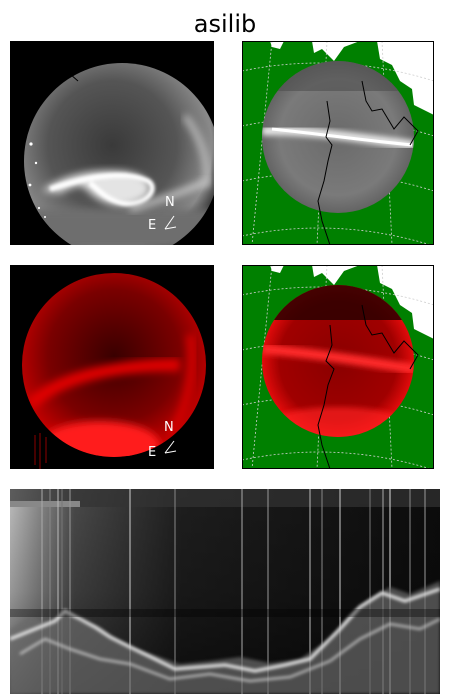  What do you see at coordinates (338, 143) in the screenshot?
I see `white-light-map-projection` at bounding box center [338, 143].